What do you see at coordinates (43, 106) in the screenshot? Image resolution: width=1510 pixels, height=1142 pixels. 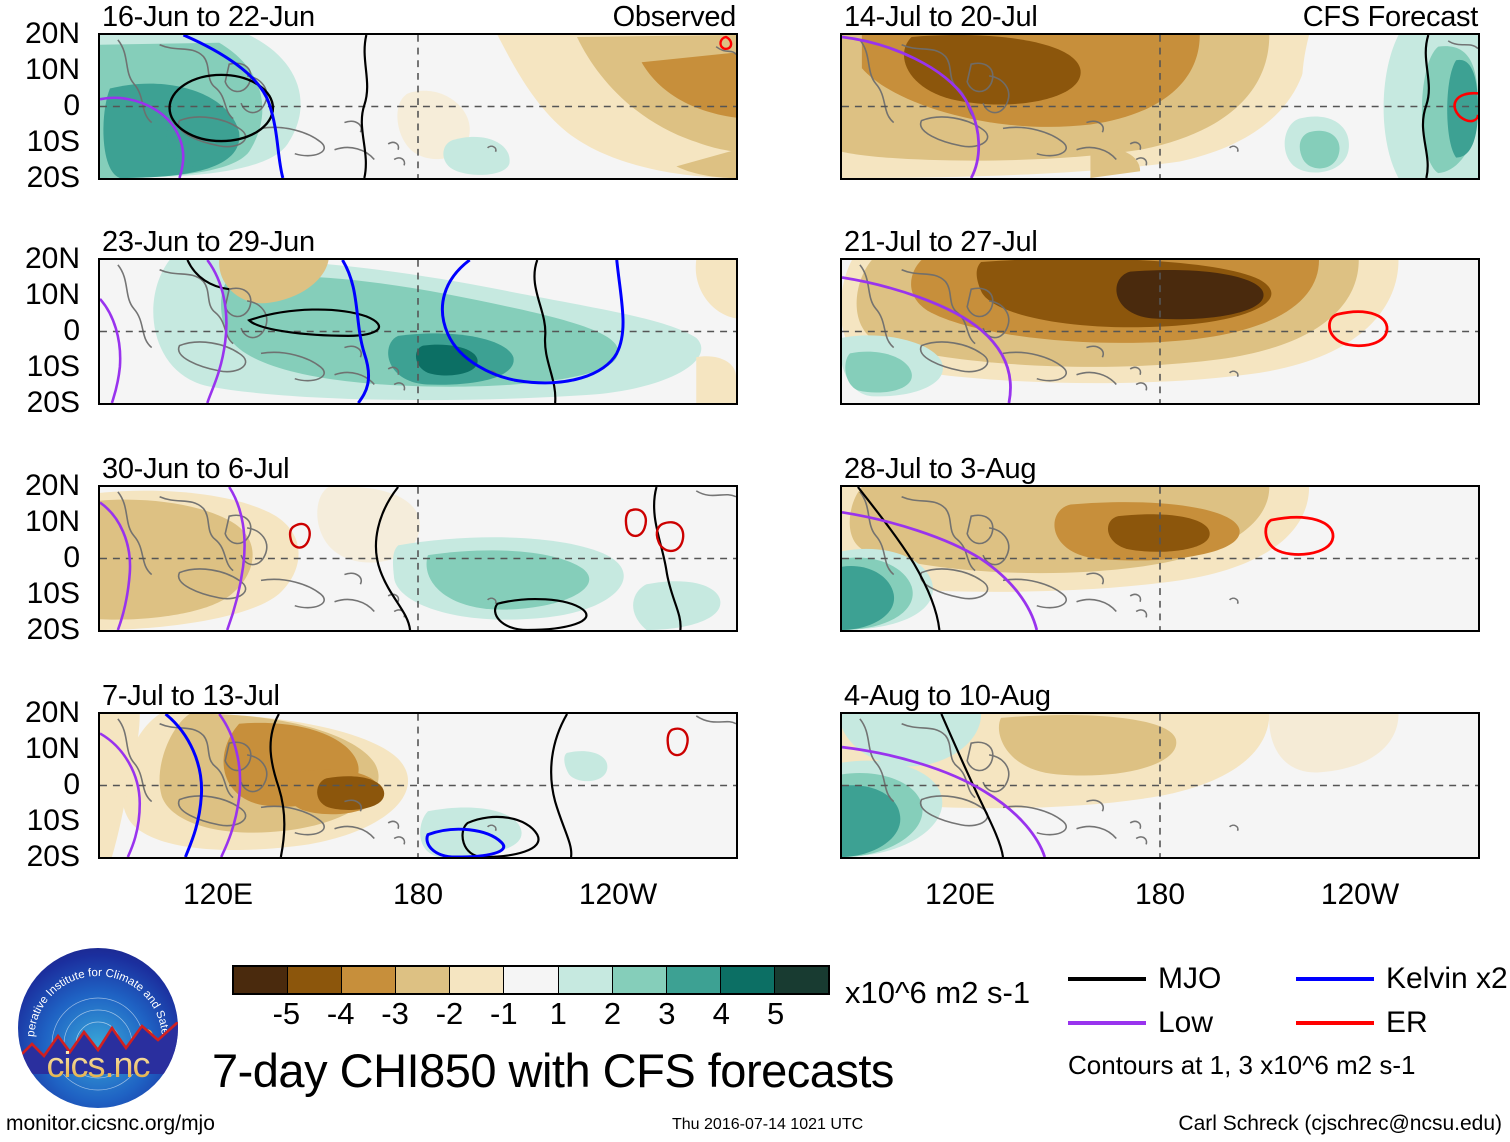 I see `y-axis-labels-row-1: 20N 10N 0 10S 20S` at bounding box center [43, 106].